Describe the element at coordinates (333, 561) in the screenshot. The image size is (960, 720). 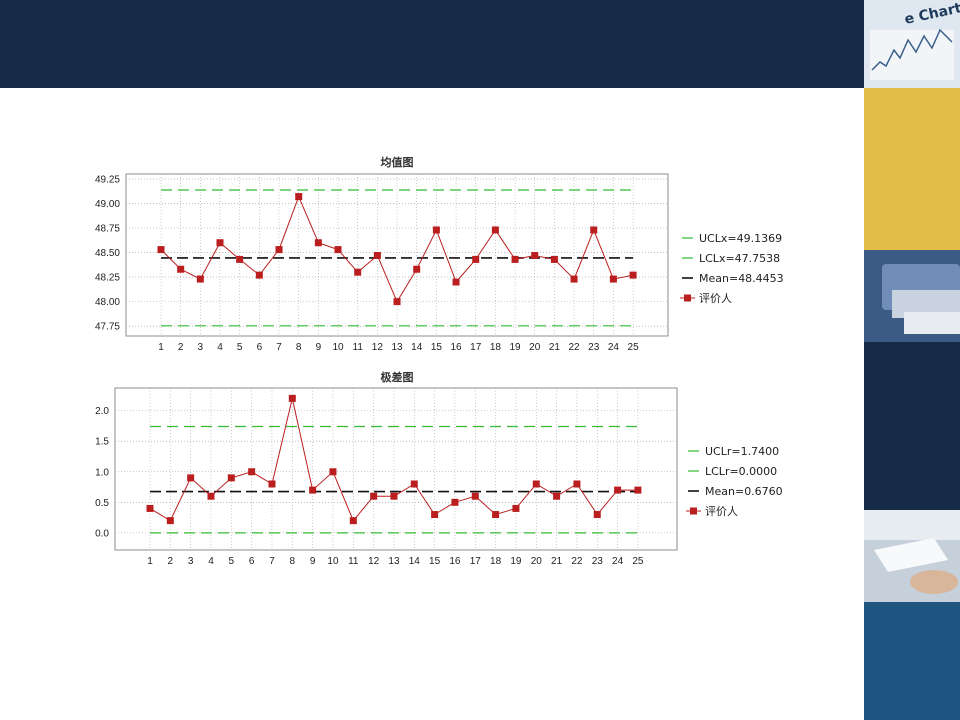
I see `range-xtick-label: 10` at that location.